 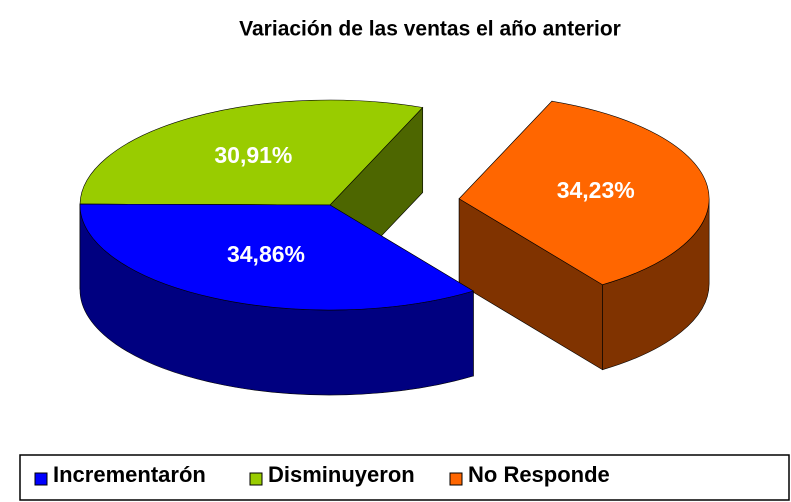 I want to click on legend-box, so click(x=404, y=477).